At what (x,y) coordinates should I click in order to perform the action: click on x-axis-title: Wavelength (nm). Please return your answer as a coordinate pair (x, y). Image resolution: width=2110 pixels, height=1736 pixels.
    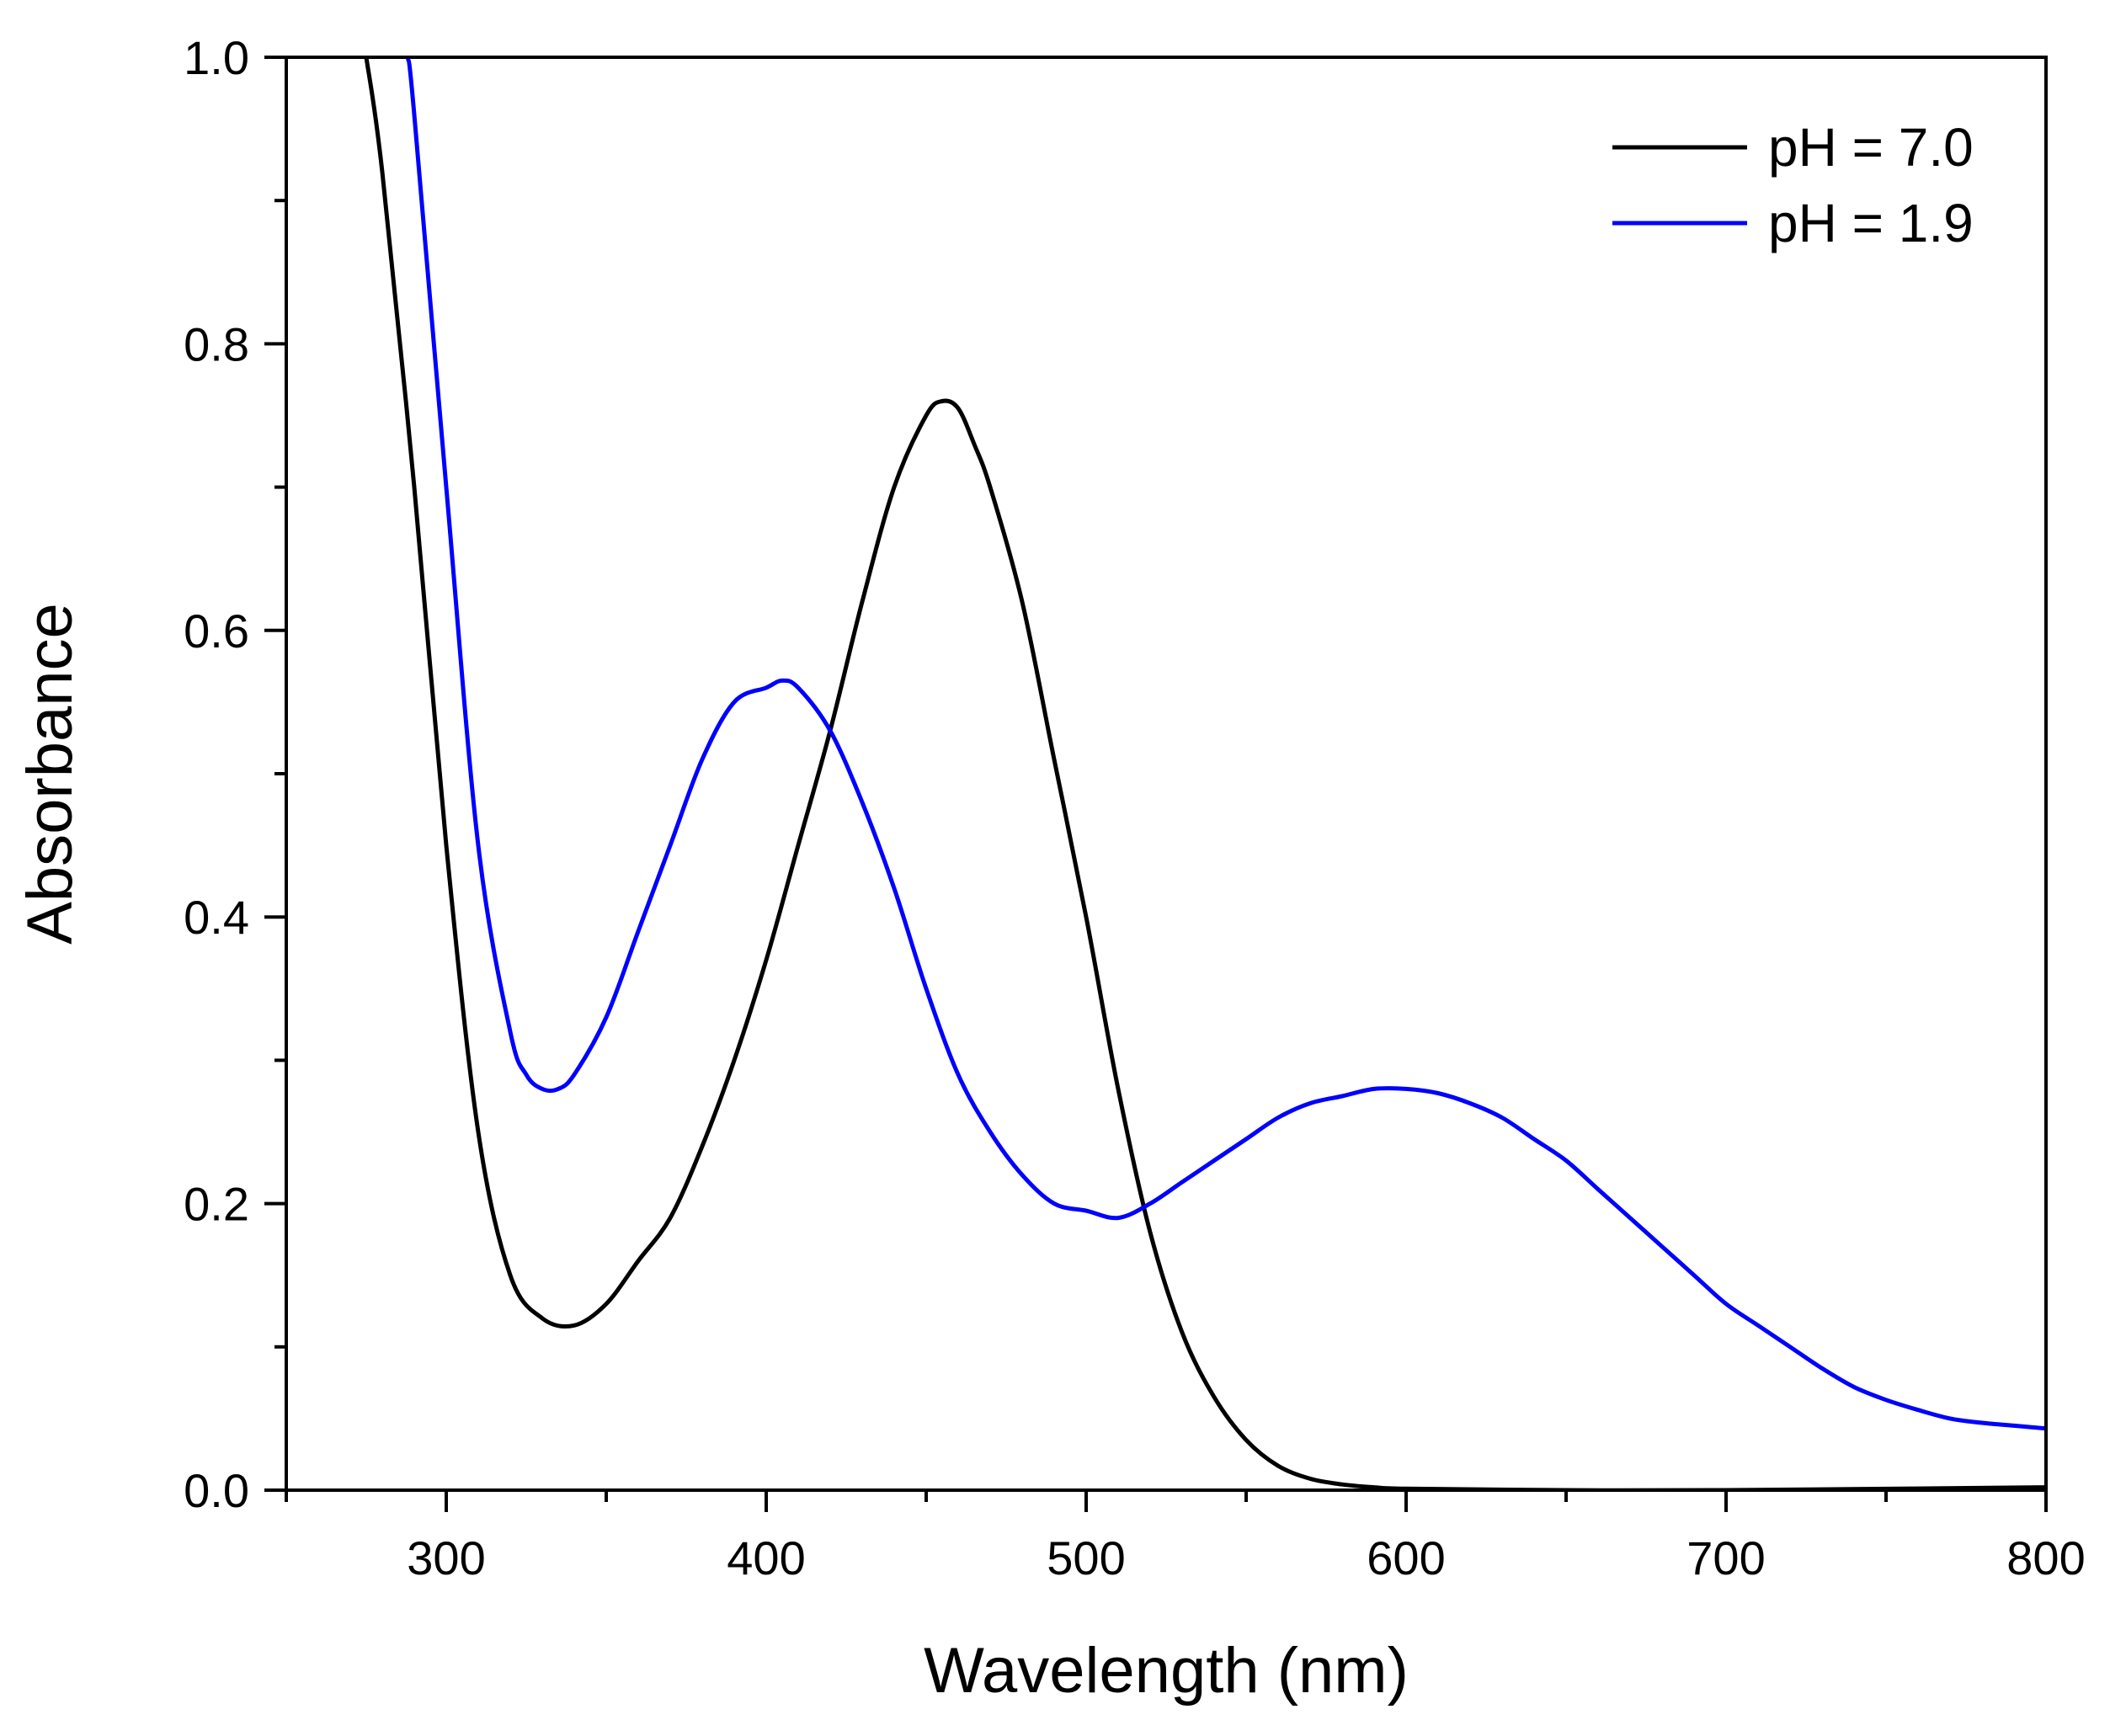
    Looking at the image, I should click on (1166, 1671).